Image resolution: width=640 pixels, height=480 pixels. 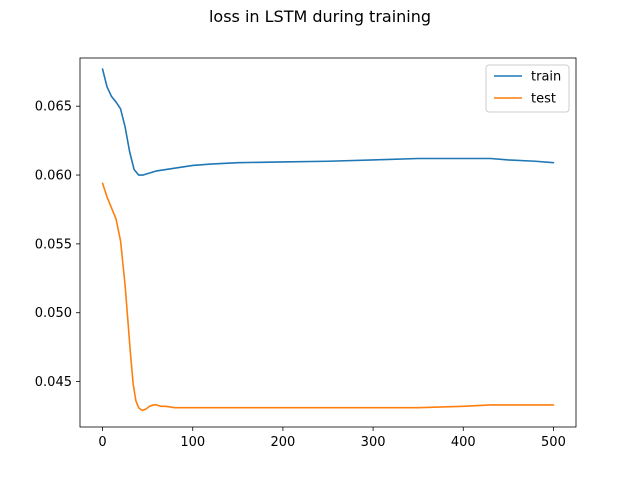 I want to click on y-axis-ticks: 0.045 0.050 0.055 0.060 0.065, so click(x=57, y=245).